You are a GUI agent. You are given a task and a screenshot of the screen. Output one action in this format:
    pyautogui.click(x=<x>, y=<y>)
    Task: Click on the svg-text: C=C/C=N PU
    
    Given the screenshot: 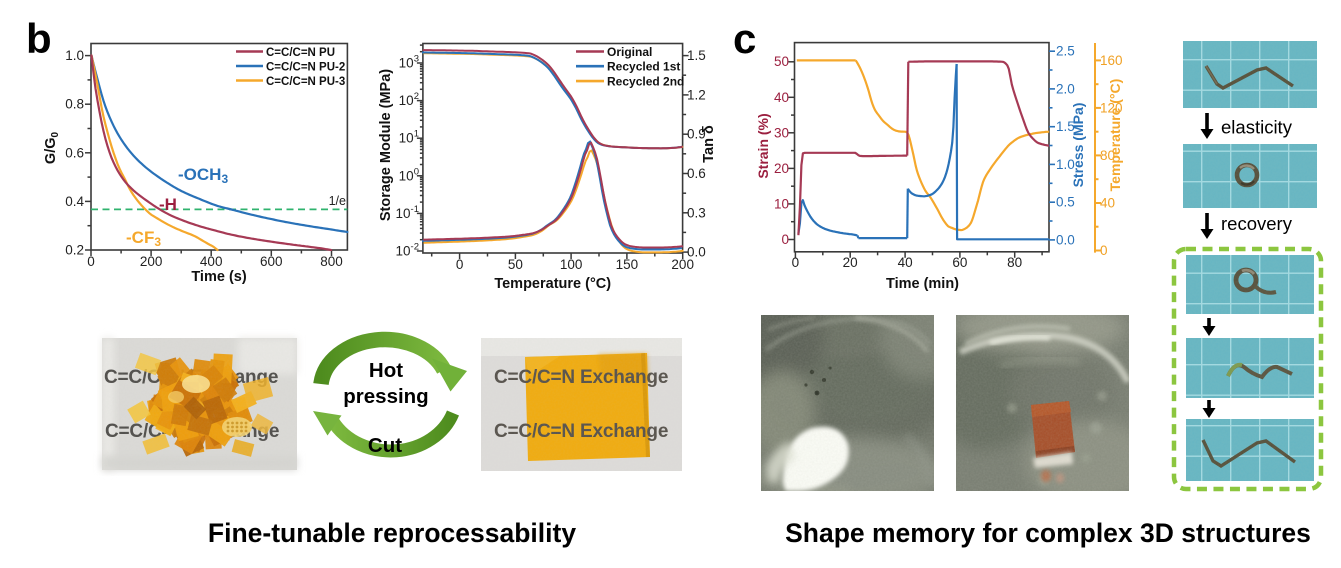 What is the action you would take?
    pyautogui.click(x=300, y=53)
    